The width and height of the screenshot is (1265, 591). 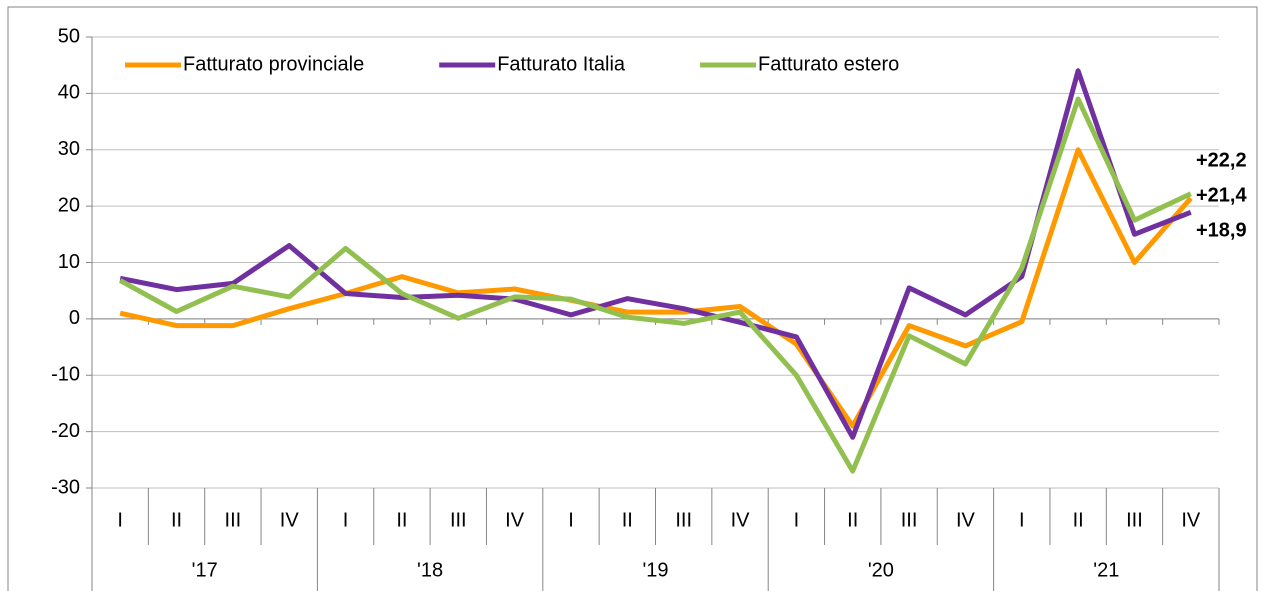 I want to click on y-tick-label: 10, so click(x=69, y=262).